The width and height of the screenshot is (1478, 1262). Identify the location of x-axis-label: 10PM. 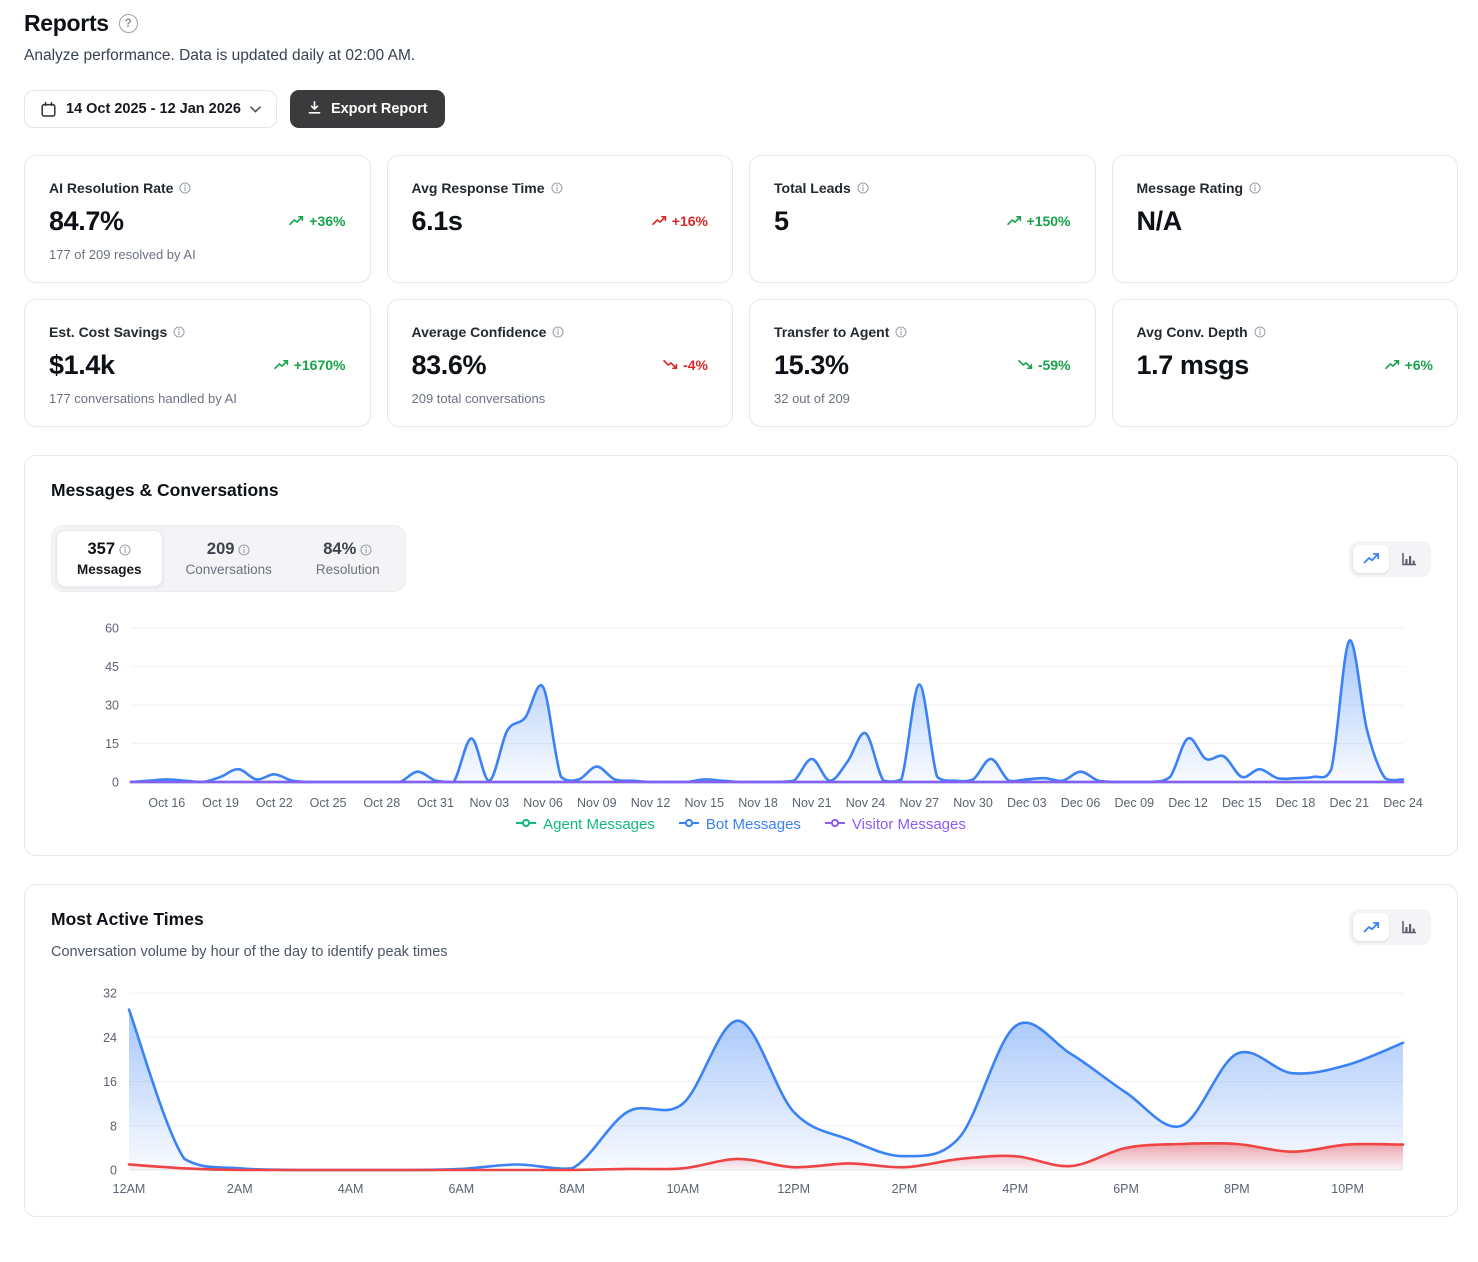
(1347, 1189).